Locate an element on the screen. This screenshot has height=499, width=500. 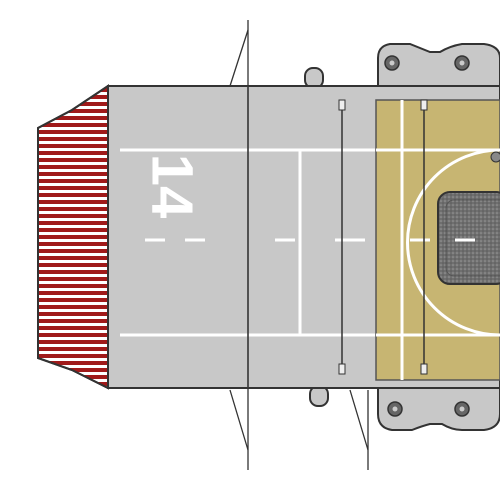
landing-pad is located at coordinates (437, 240).